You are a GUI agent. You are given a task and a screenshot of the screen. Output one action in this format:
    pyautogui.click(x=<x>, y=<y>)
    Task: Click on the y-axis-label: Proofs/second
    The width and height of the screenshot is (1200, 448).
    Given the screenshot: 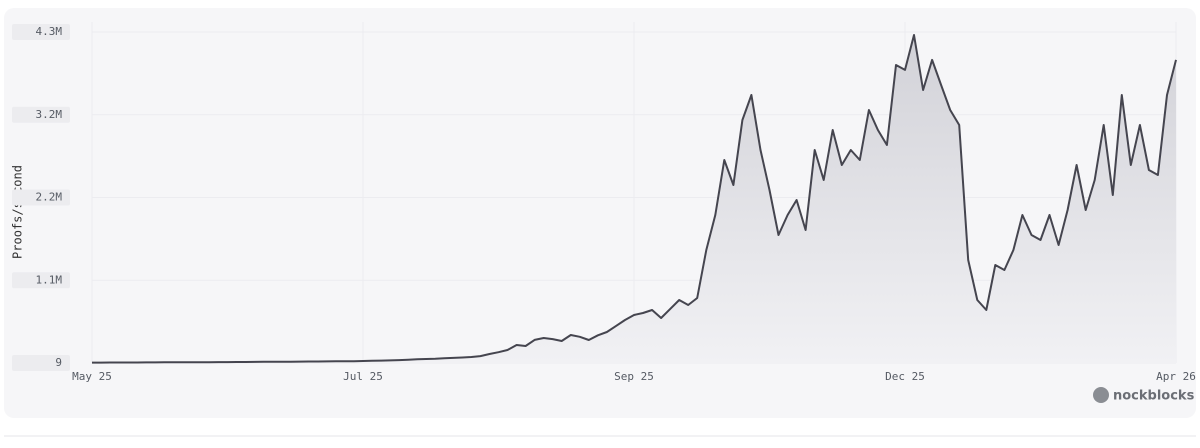 What is the action you would take?
    pyautogui.click(x=18, y=212)
    